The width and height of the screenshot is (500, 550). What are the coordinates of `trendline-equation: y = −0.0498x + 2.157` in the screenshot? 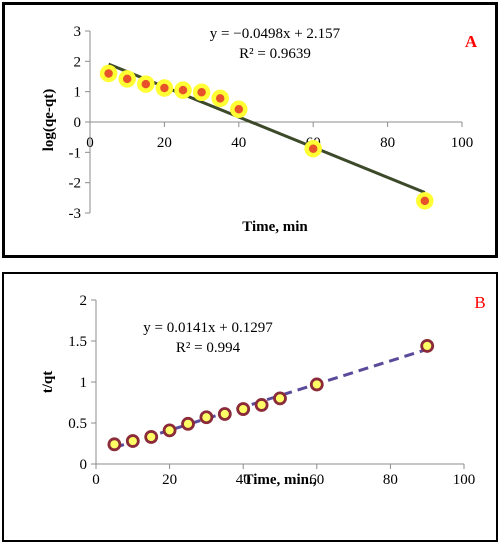 It's located at (275, 34).